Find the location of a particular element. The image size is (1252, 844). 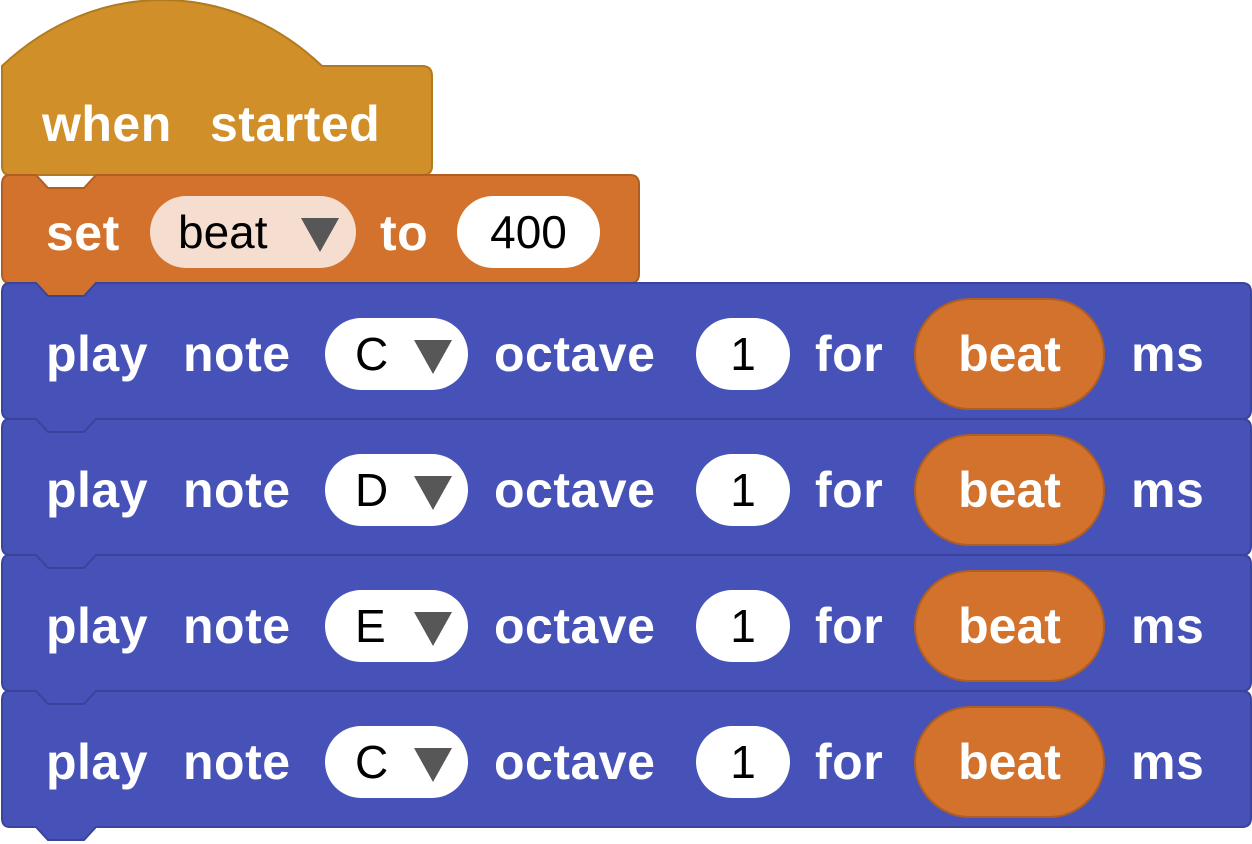

set-value-text: 400 is located at coordinates (528, 232).